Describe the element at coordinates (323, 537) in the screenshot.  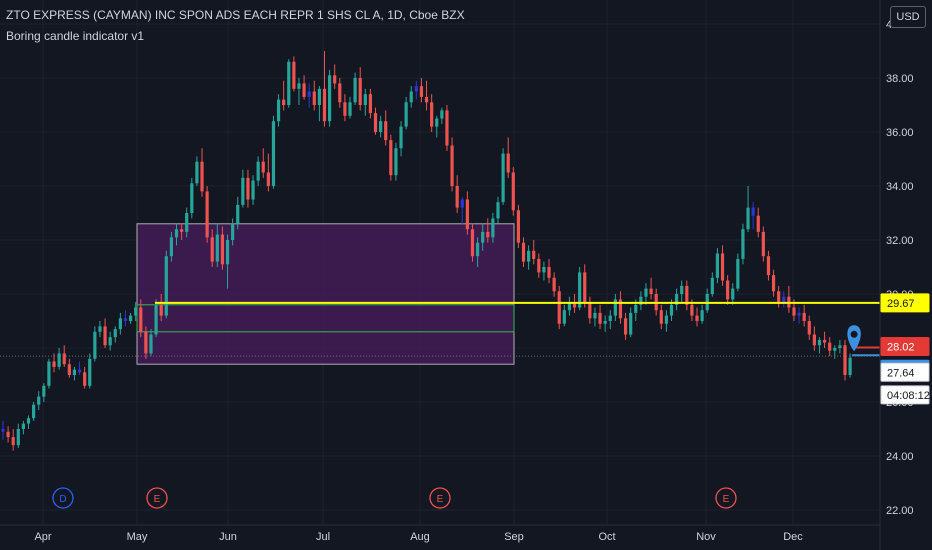
I see `x-tick-label: Jul` at that location.